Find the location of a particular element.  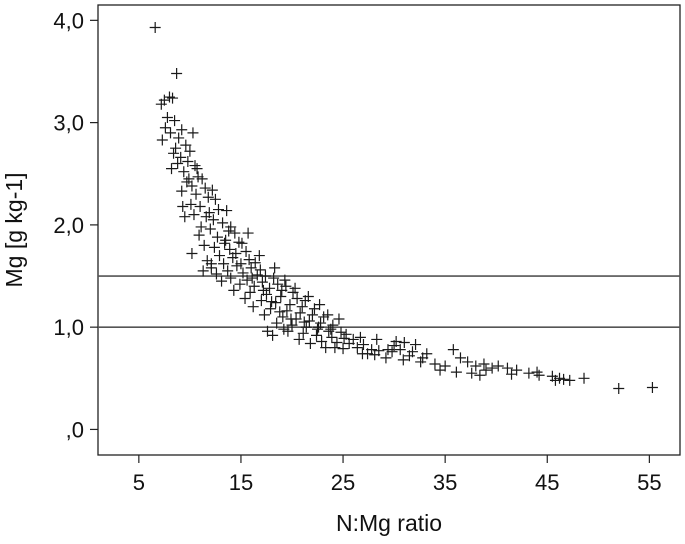

x-tick-label: 15 is located at coordinates (241, 482).